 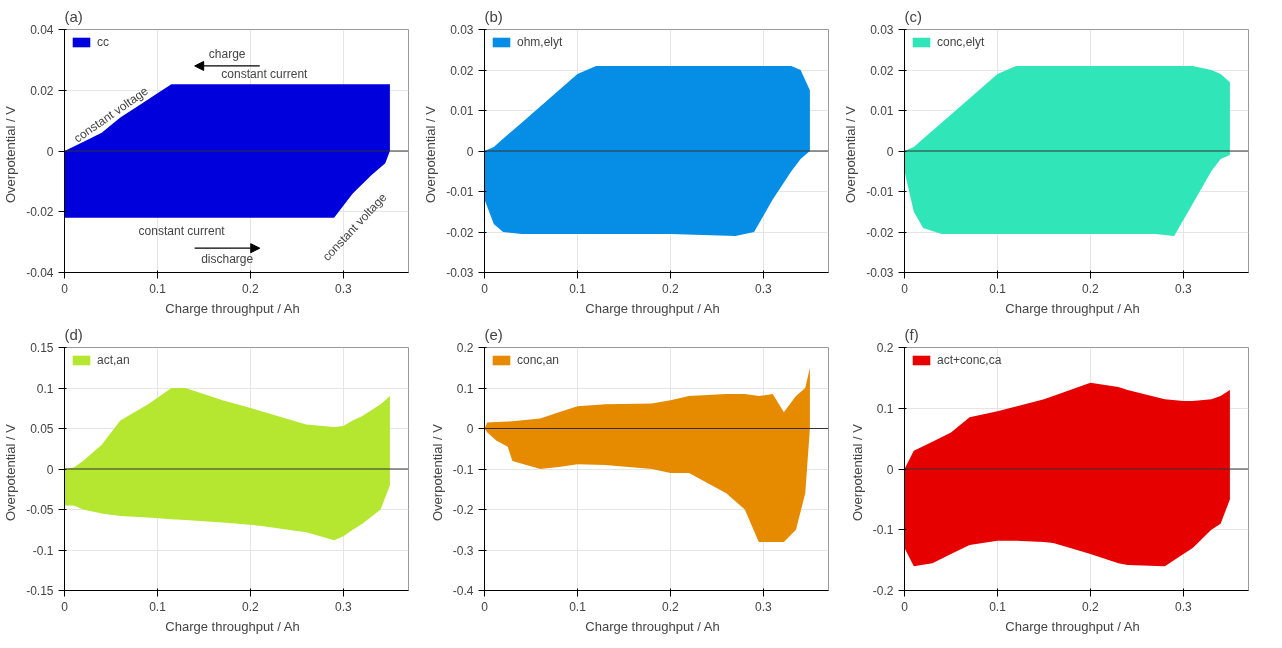 What do you see at coordinates (913, 16) in the screenshot?
I see `chart-title: (c)` at bounding box center [913, 16].